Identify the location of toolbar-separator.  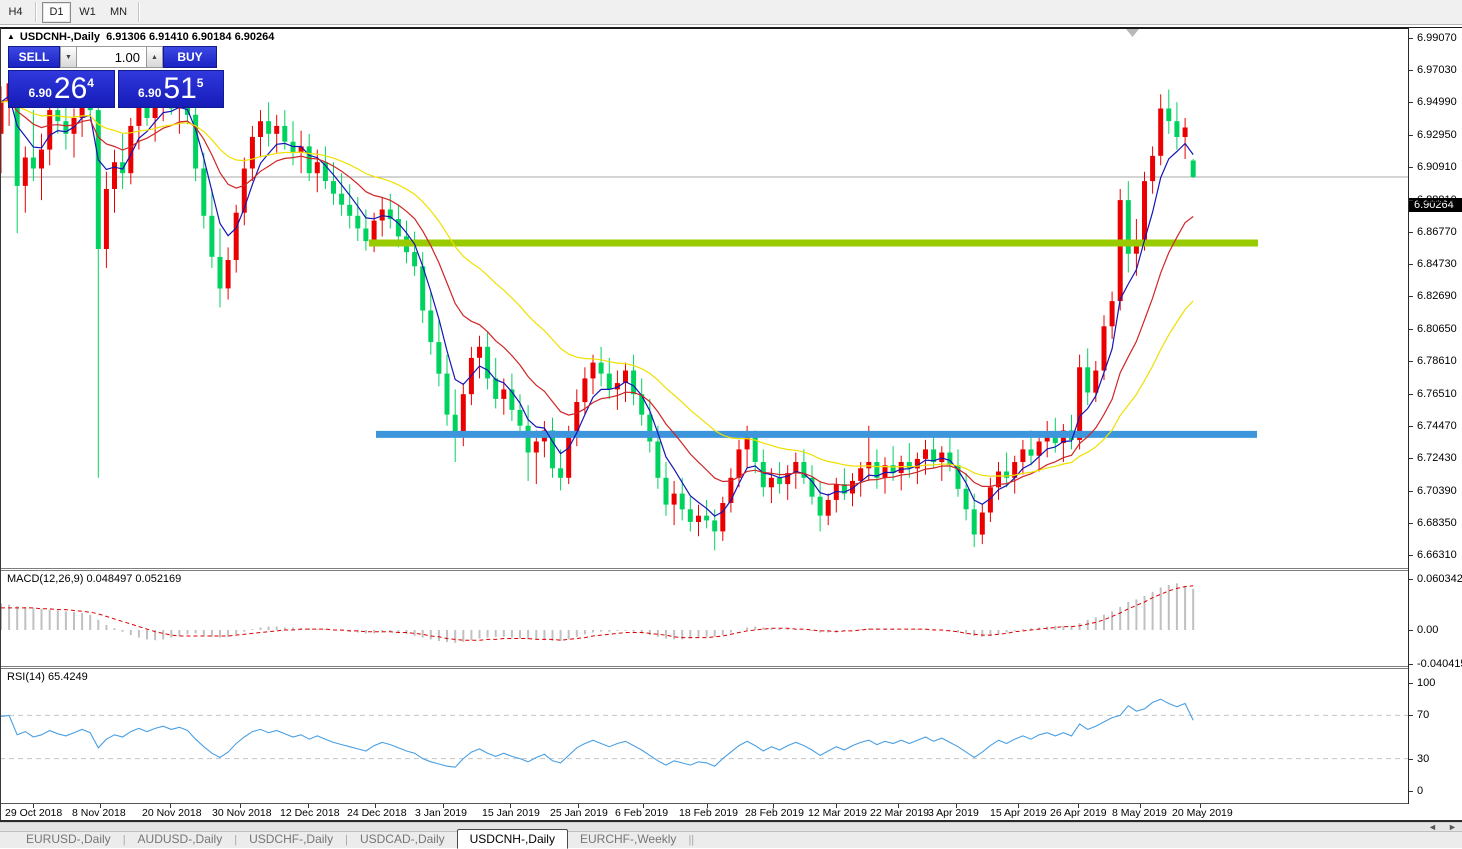
(139, 12).